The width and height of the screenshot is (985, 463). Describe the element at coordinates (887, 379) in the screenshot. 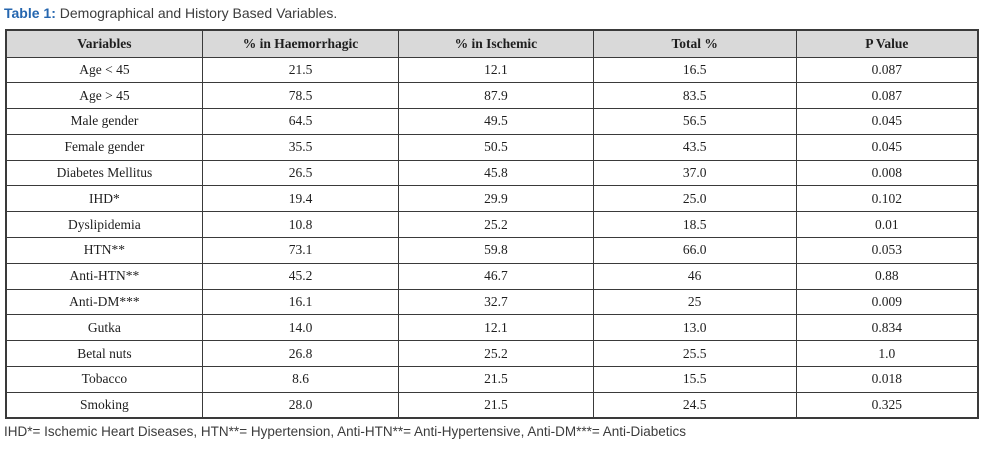

I see `p-value-cell: 0.018` at that location.